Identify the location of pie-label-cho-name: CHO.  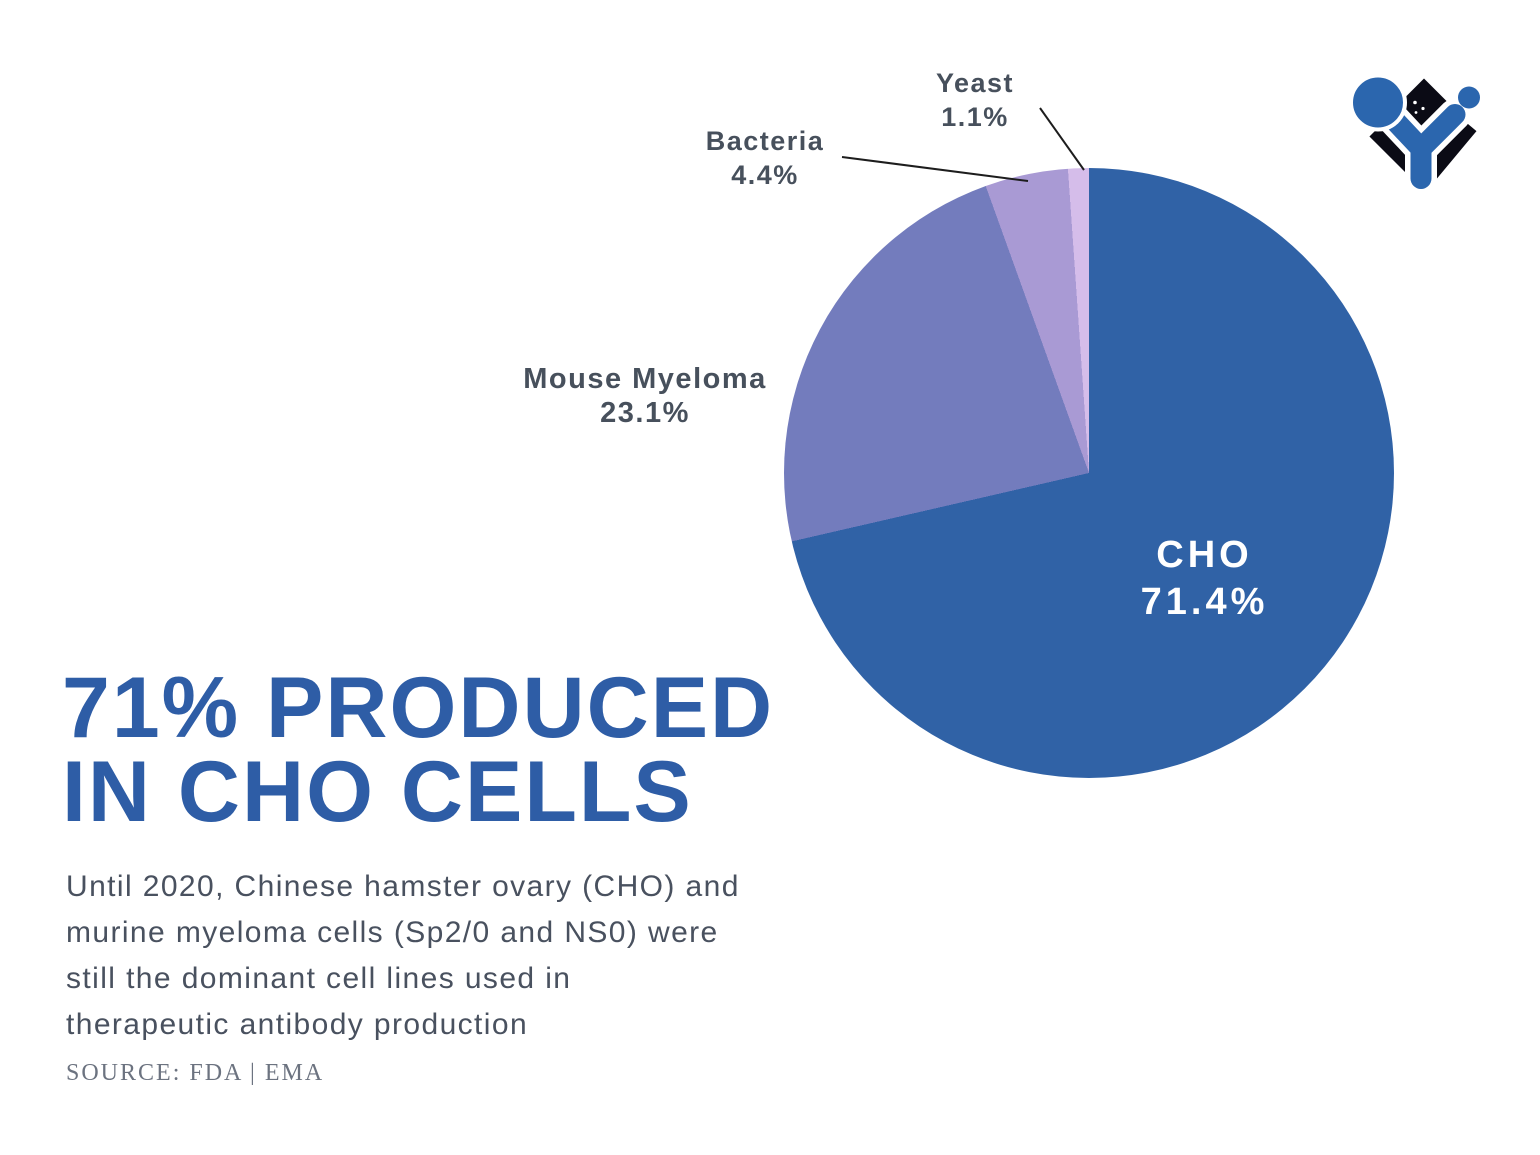
(1204, 555).